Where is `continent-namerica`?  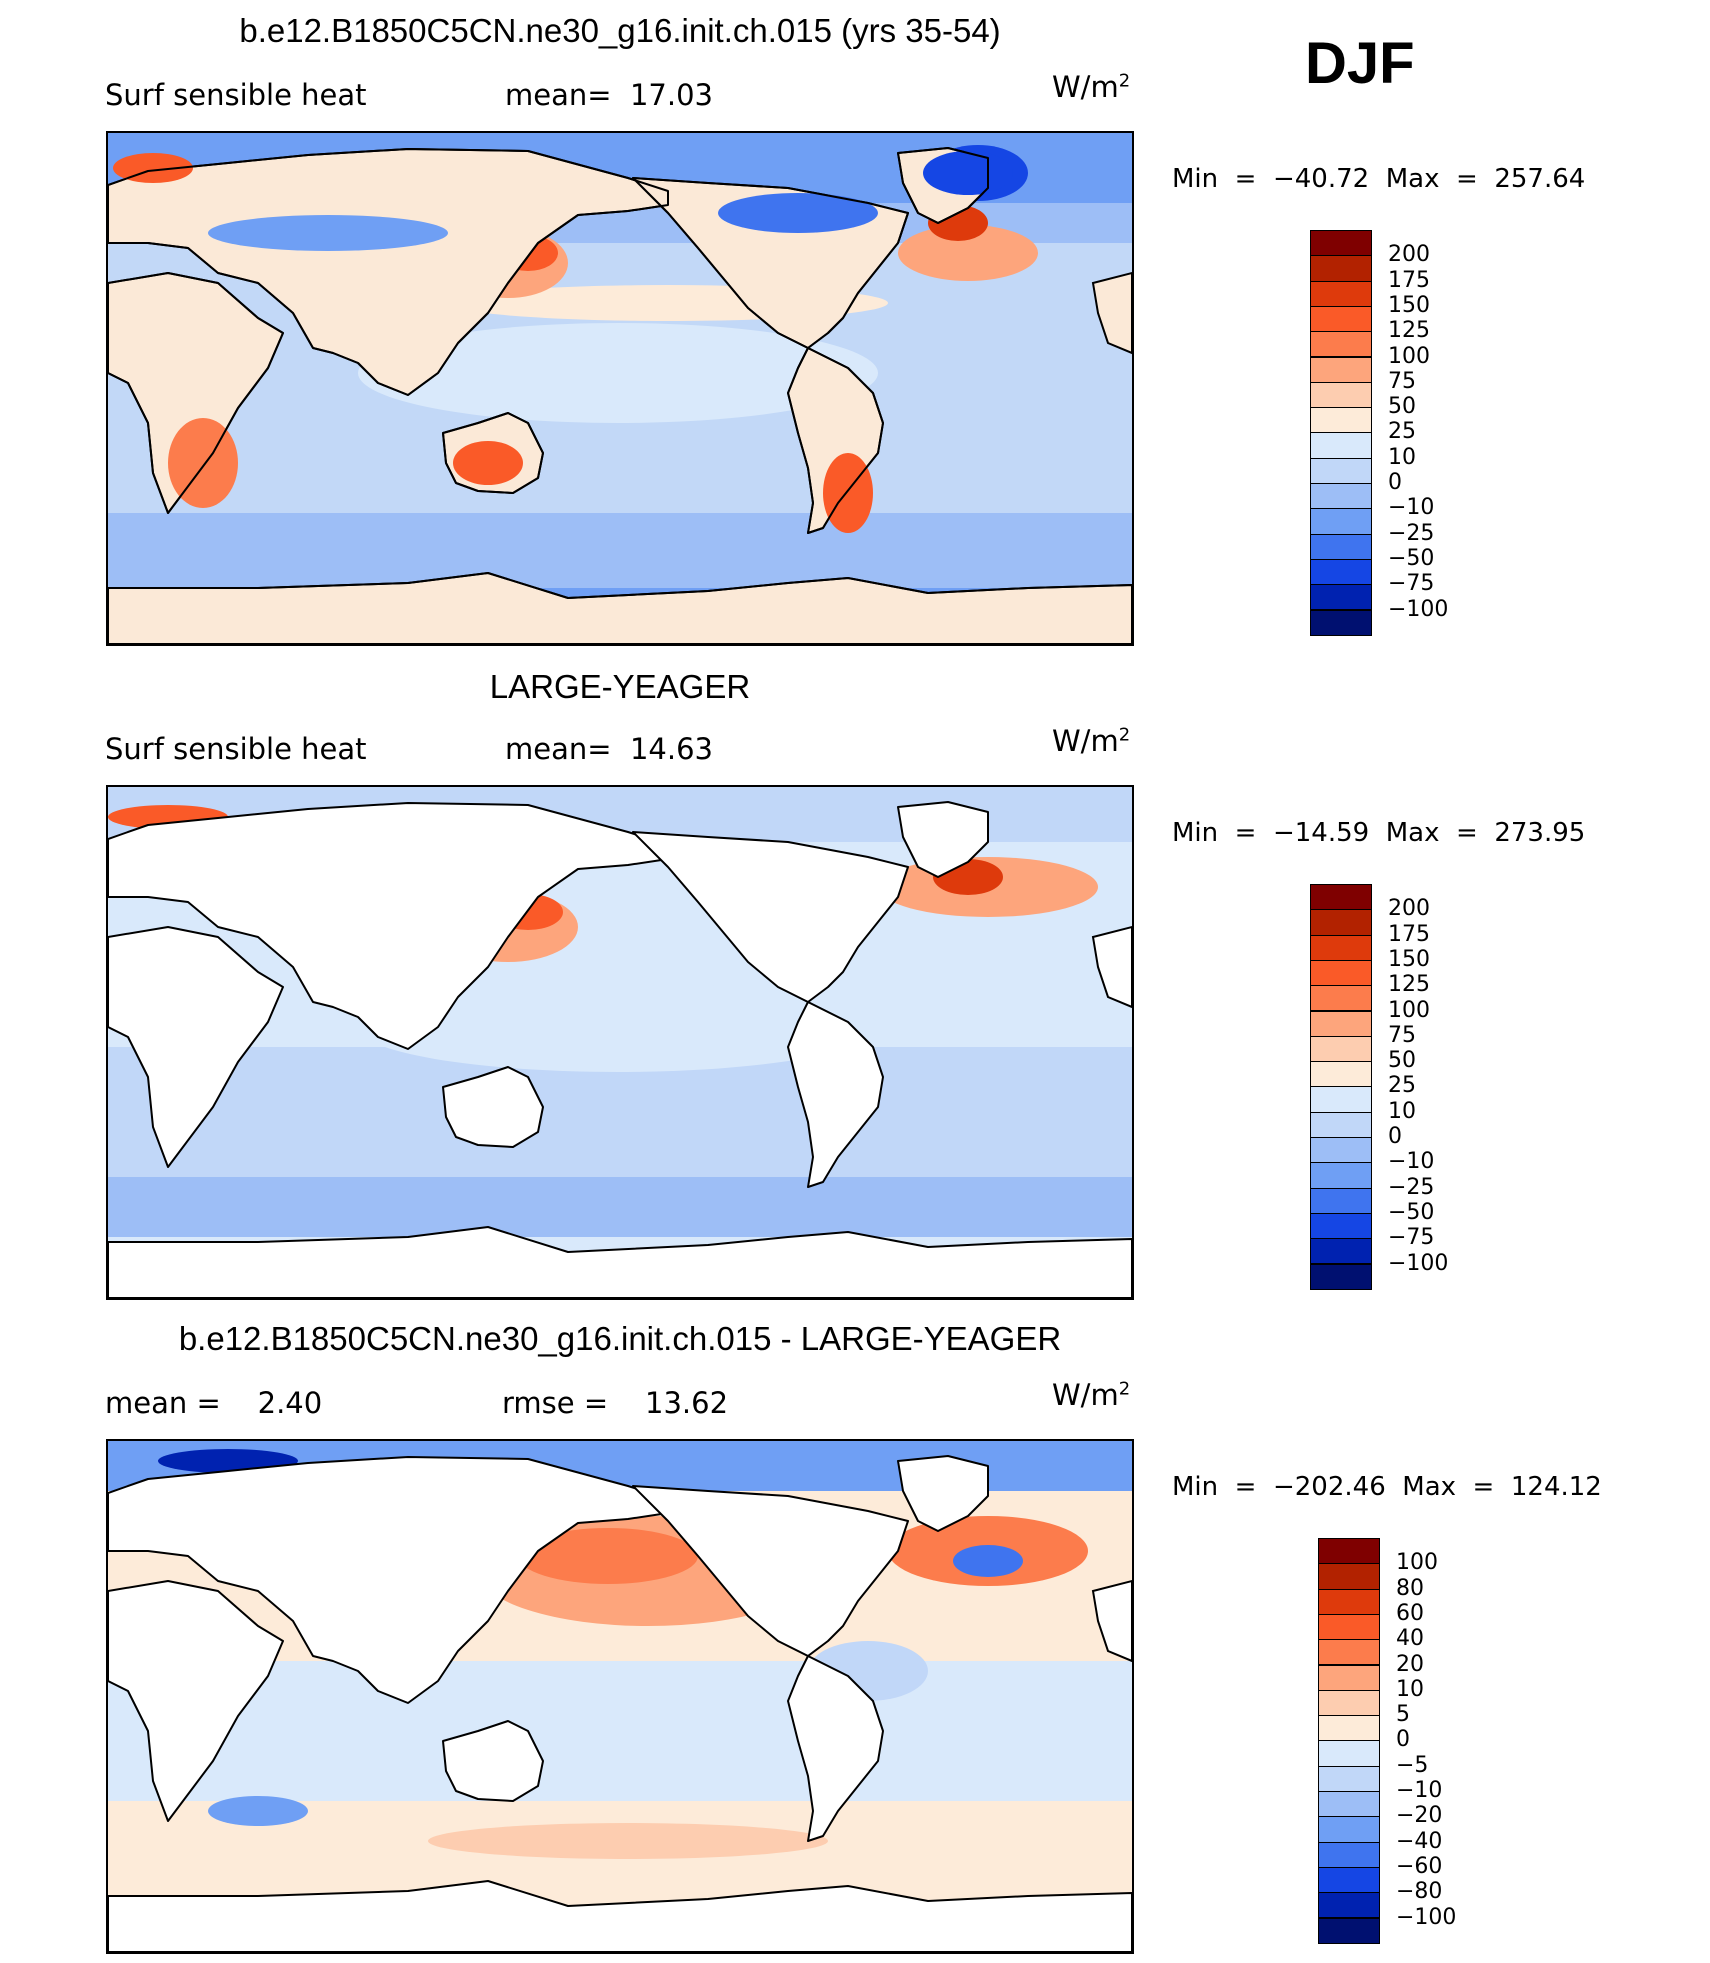 continent-namerica is located at coordinates (770, 1571).